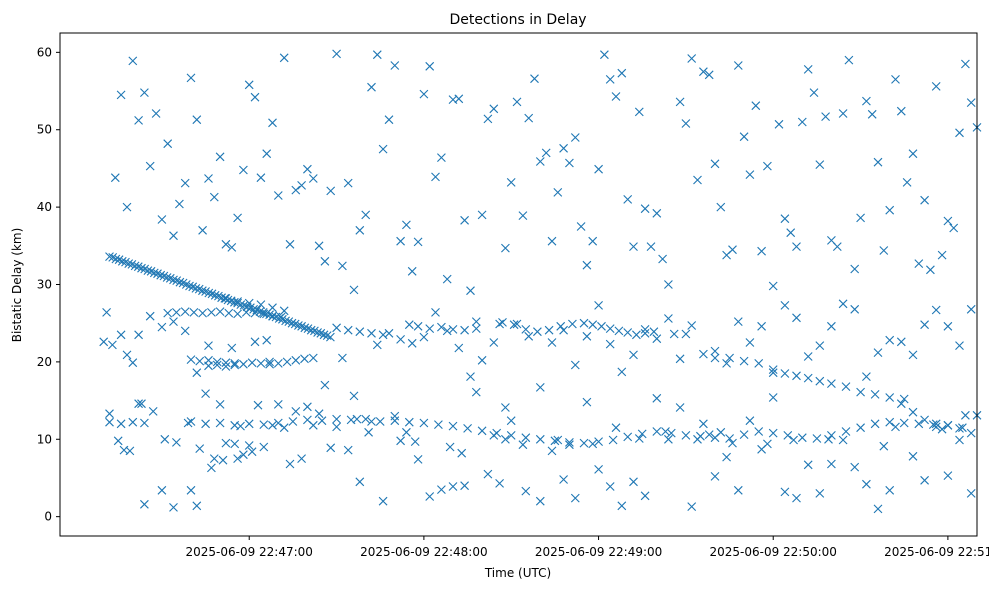 Image resolution: width=989 pixels, height=590 pixels. I want to click on x-axis-label: Time (UTC), so click(517, 573).